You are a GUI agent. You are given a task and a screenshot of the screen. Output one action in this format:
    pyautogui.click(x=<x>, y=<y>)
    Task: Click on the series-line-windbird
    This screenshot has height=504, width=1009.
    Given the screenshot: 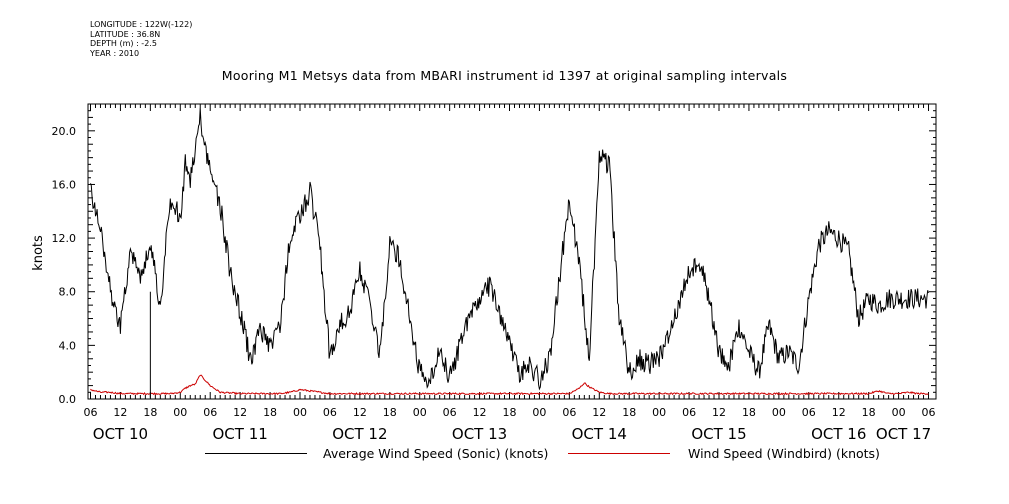 What is the action you would take?
    pyautogui.click(x=509, y=385)
    